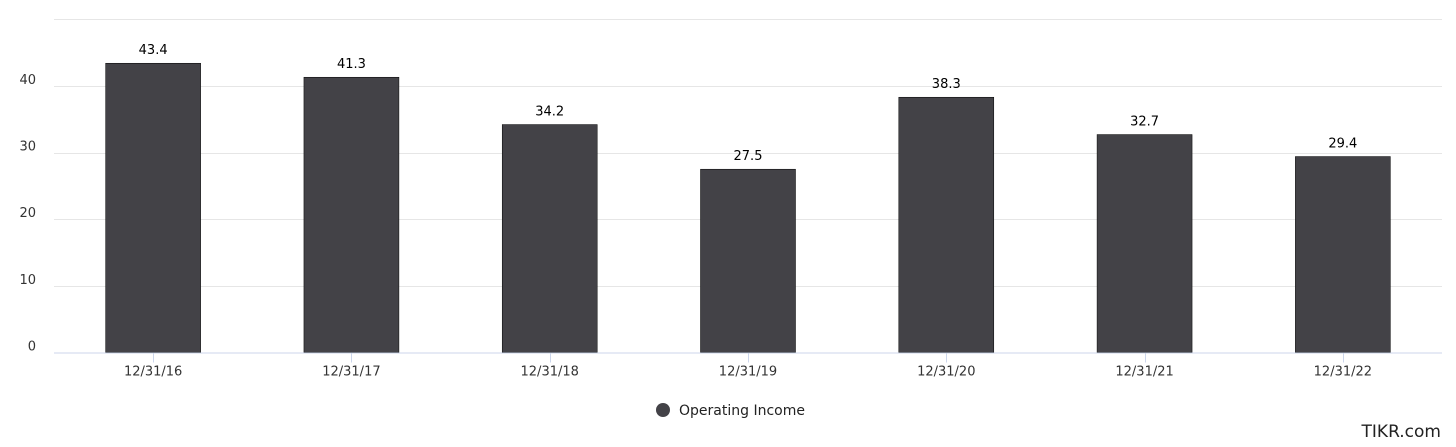  I want to click on x-tick-label: 12/31/18, so click(550, 372).